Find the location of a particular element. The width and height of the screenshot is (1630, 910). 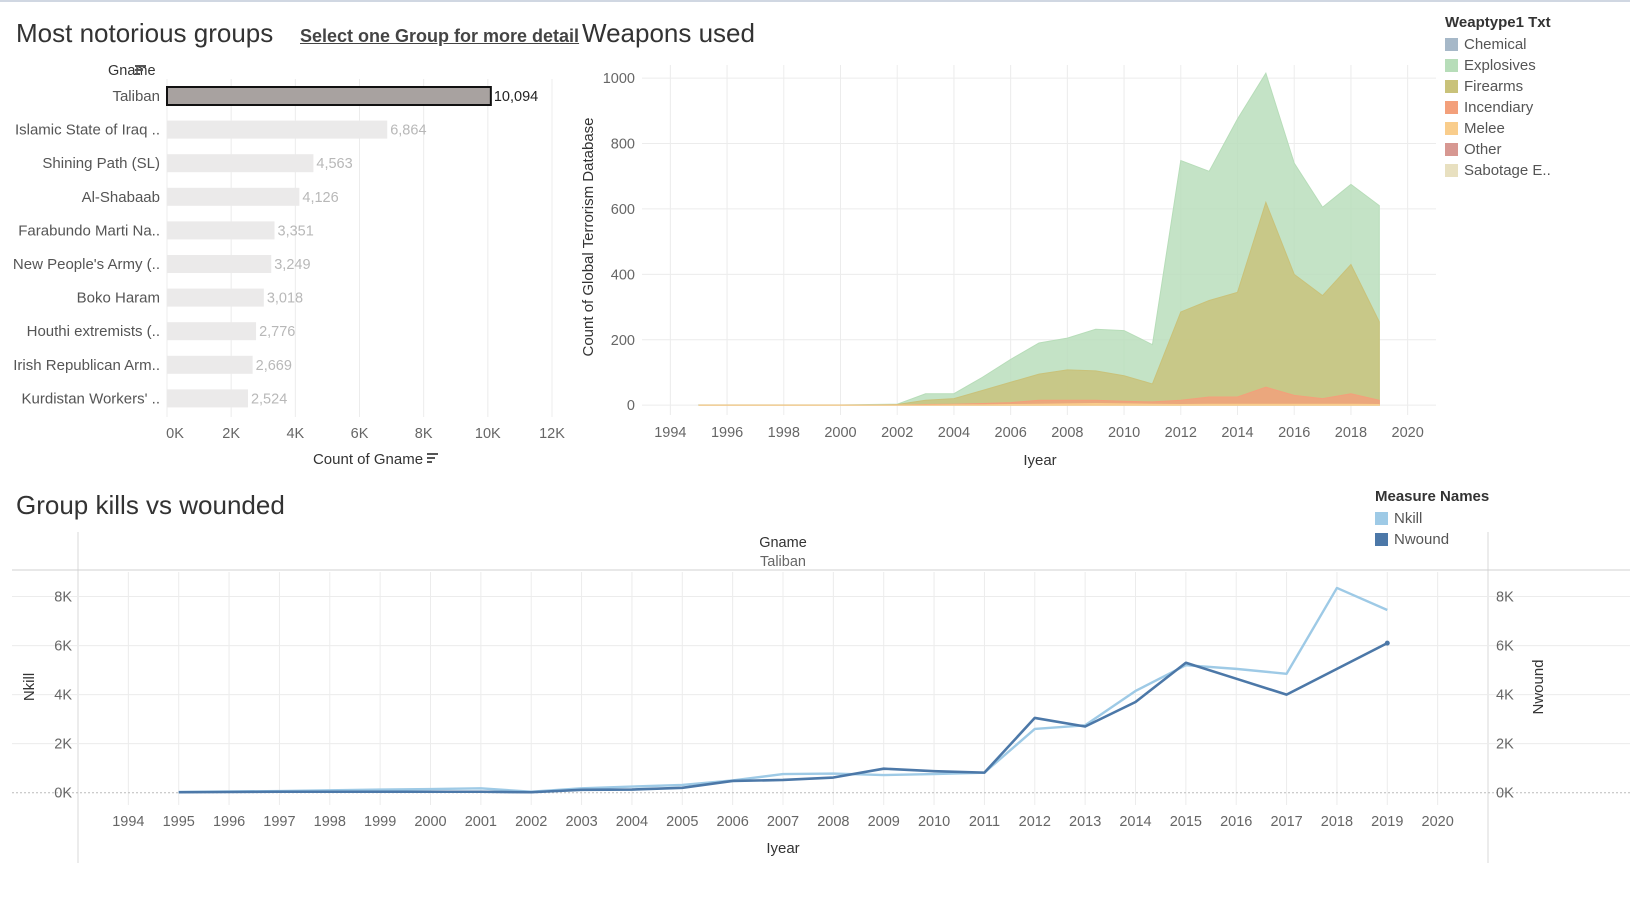

bar-value-label: 3,351 is located at coordinates (296, 231).